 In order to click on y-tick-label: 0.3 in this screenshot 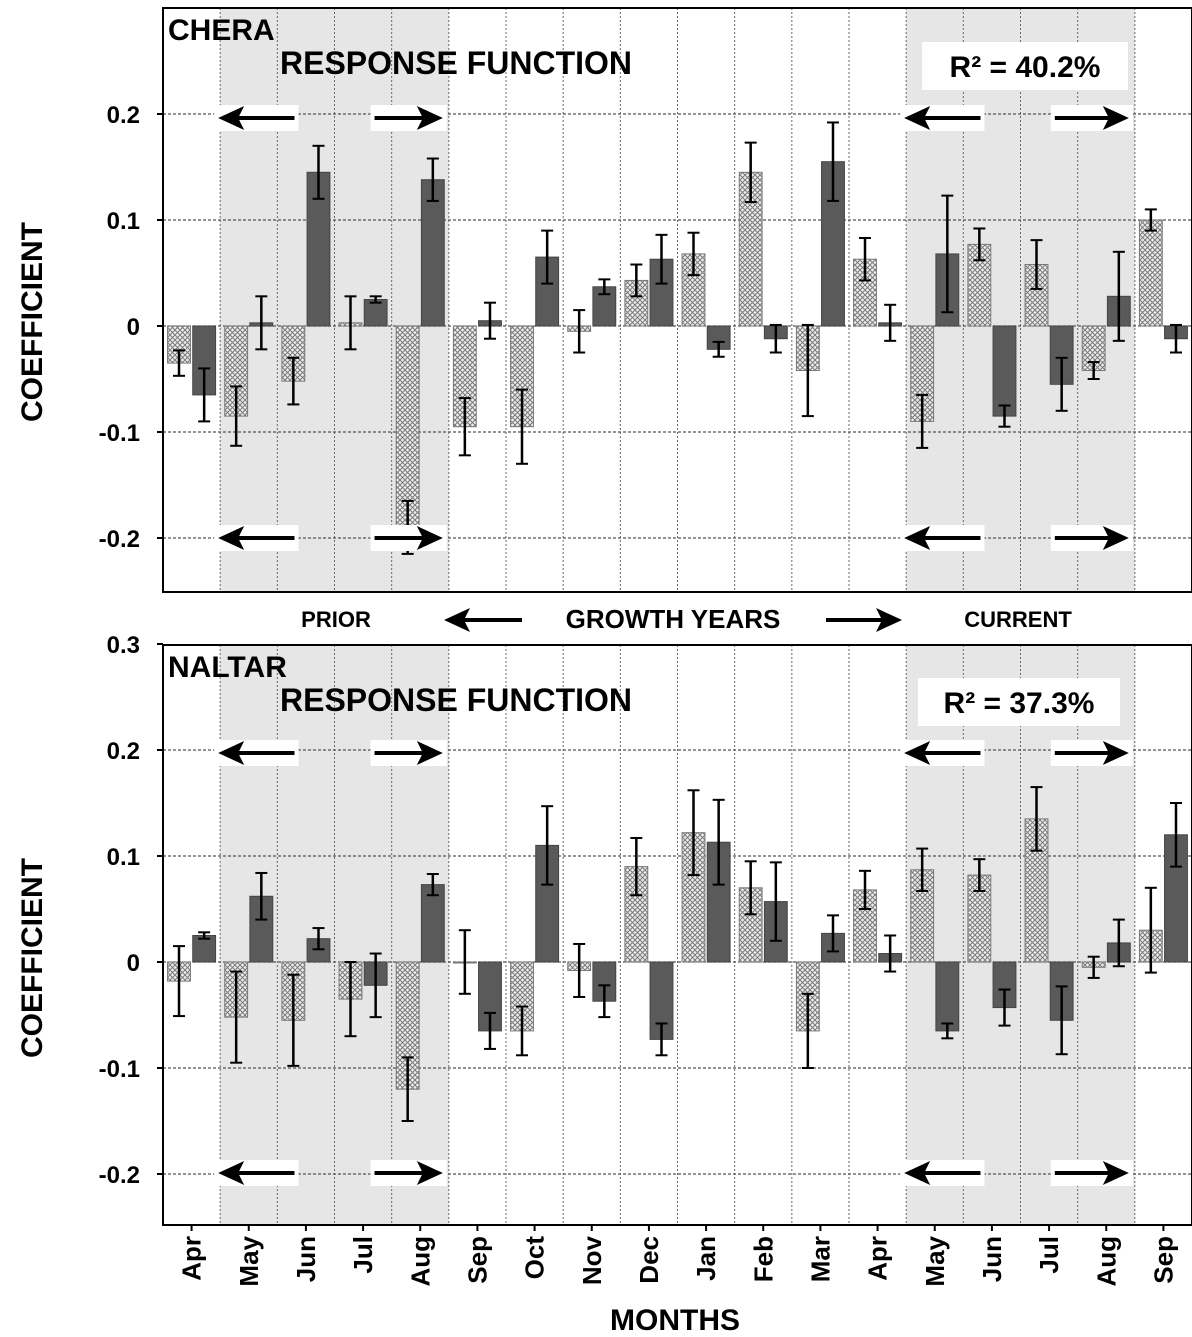, I will do `click(123, 645)`.